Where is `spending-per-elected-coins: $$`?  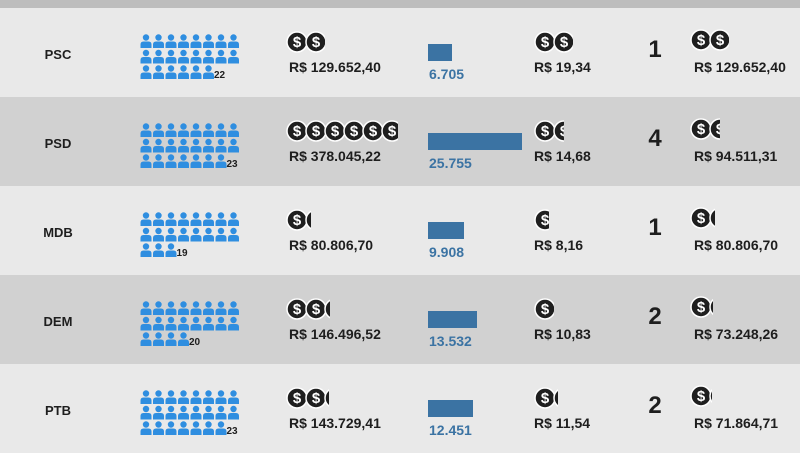
spending-per-elected-coins: $$ is located at coordinates (710, 40).